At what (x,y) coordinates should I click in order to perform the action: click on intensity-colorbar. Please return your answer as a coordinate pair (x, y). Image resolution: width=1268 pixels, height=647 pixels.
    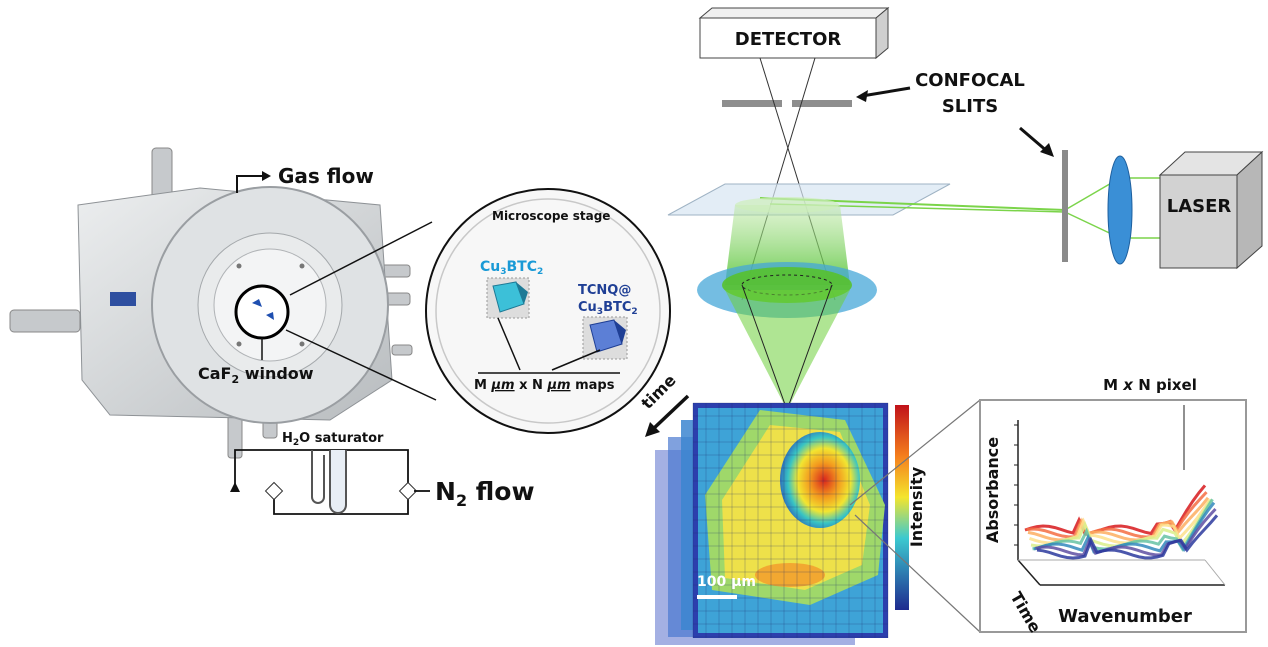
    Looking at the image, I should click on (902, 507).